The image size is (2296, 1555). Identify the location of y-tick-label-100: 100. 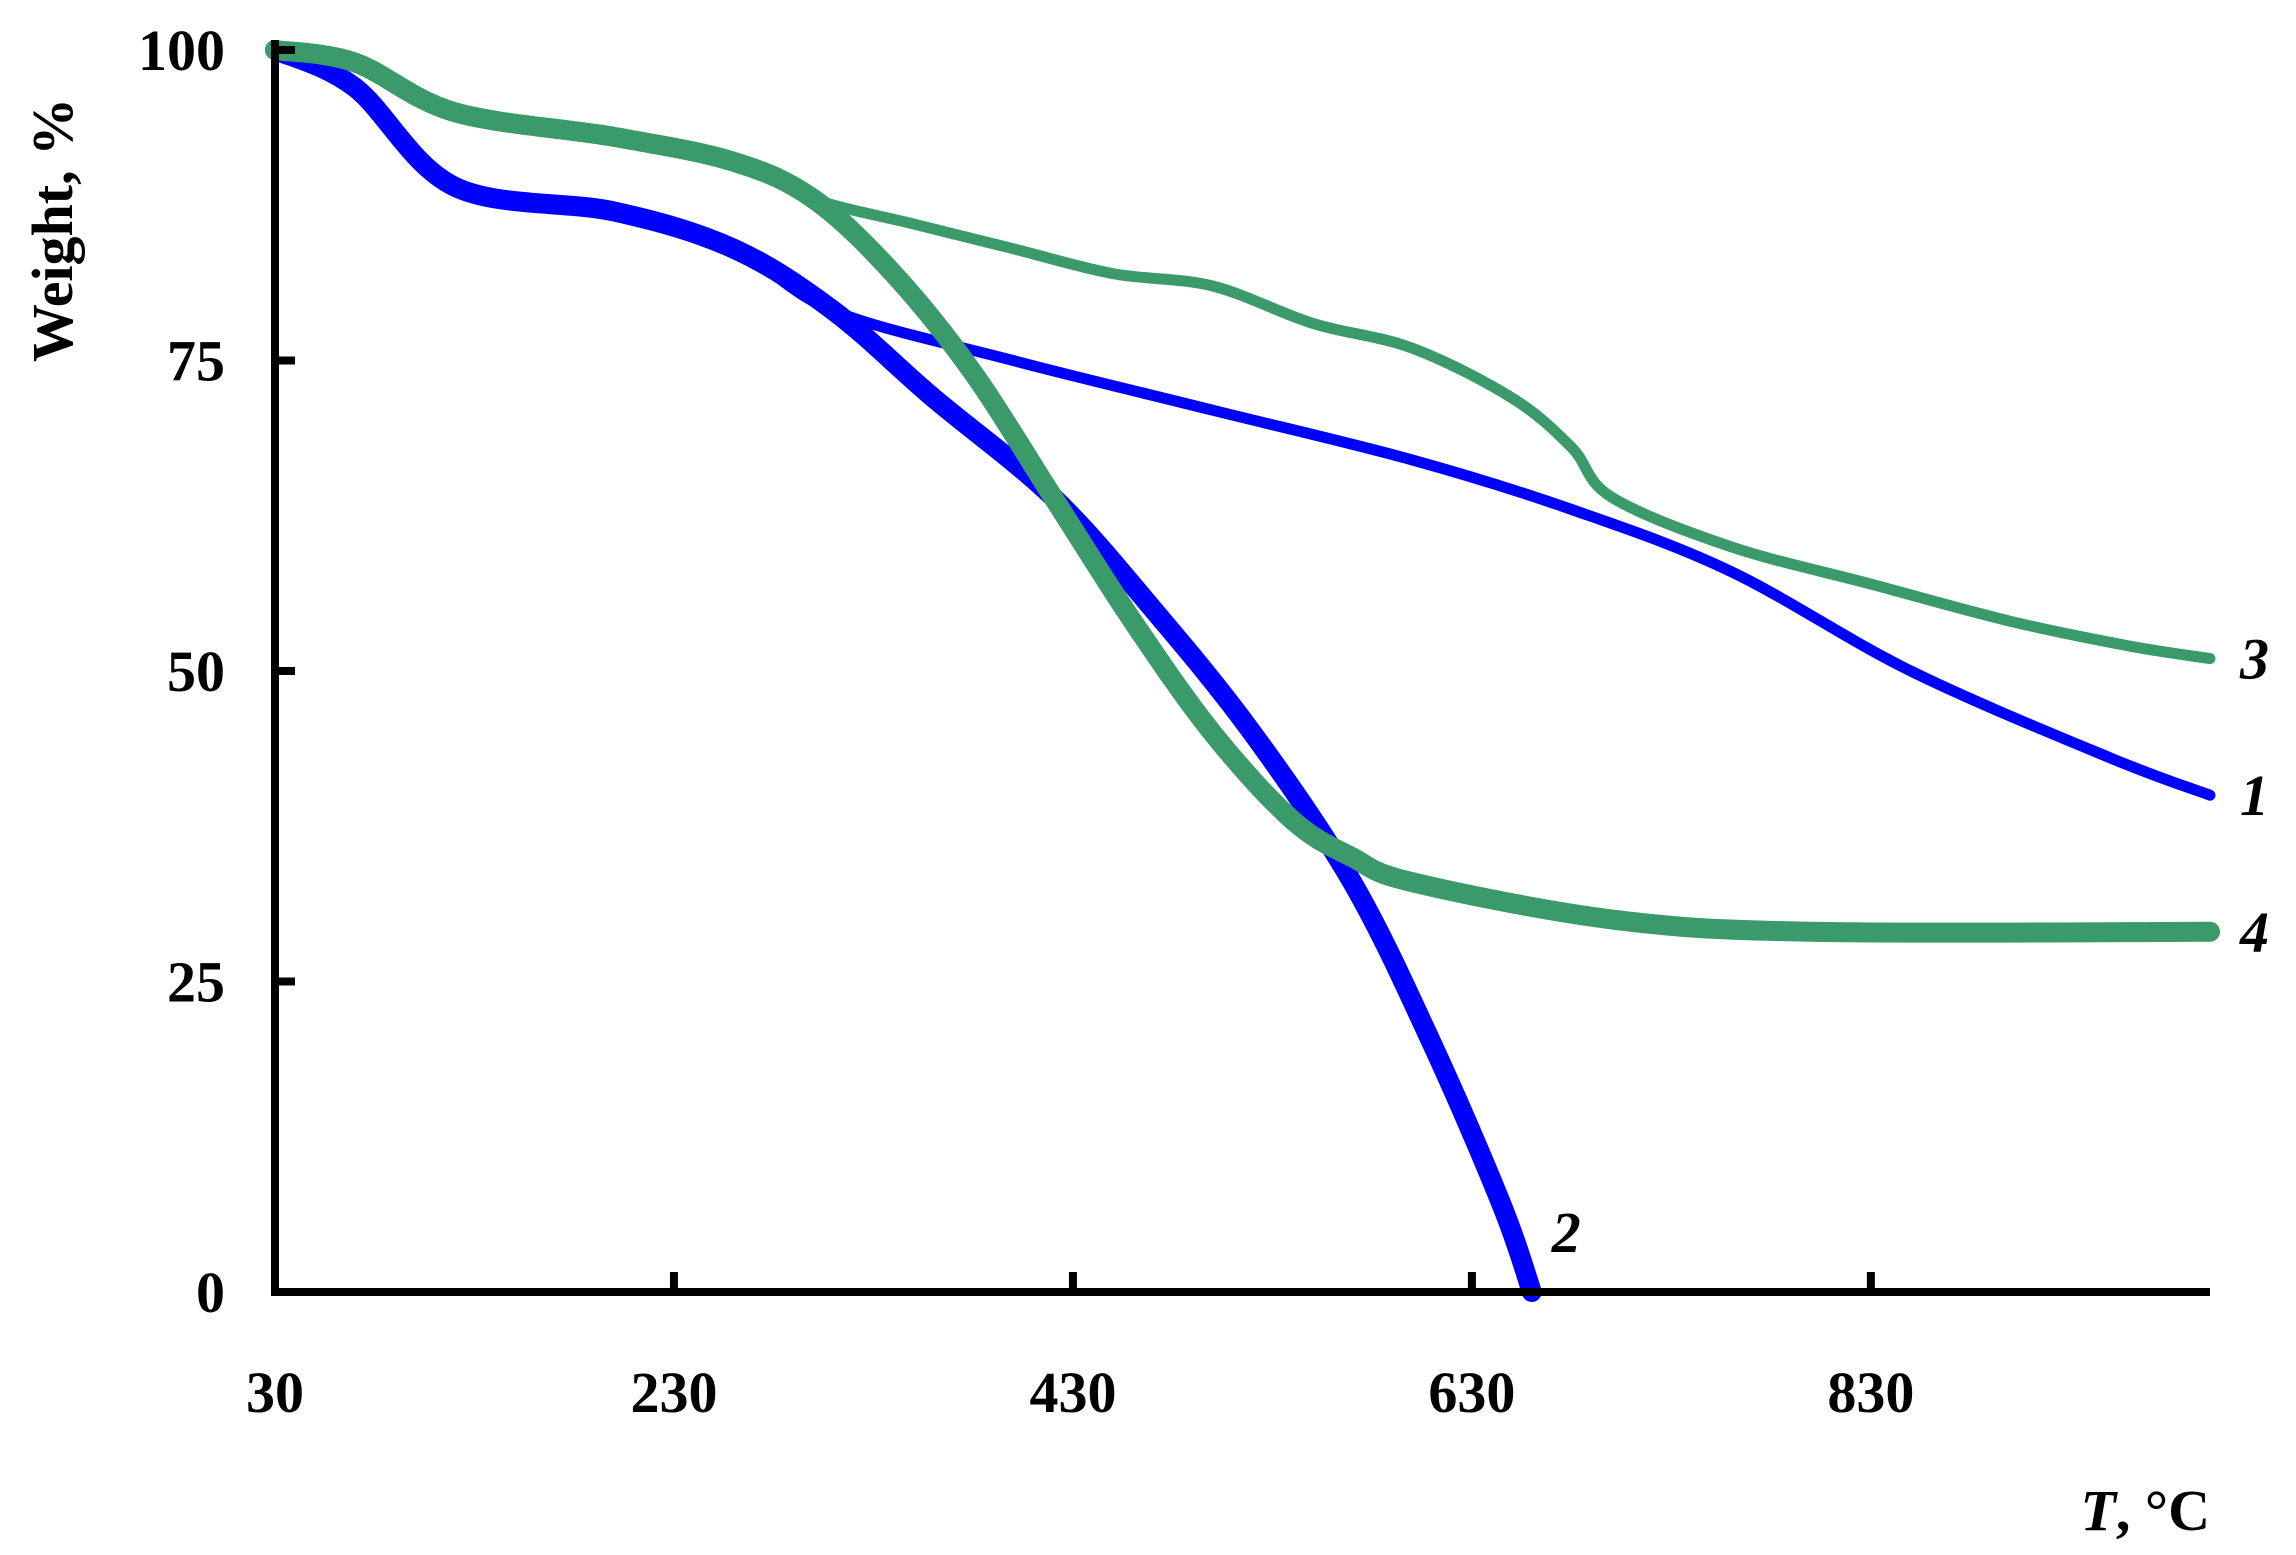
(181, 50).